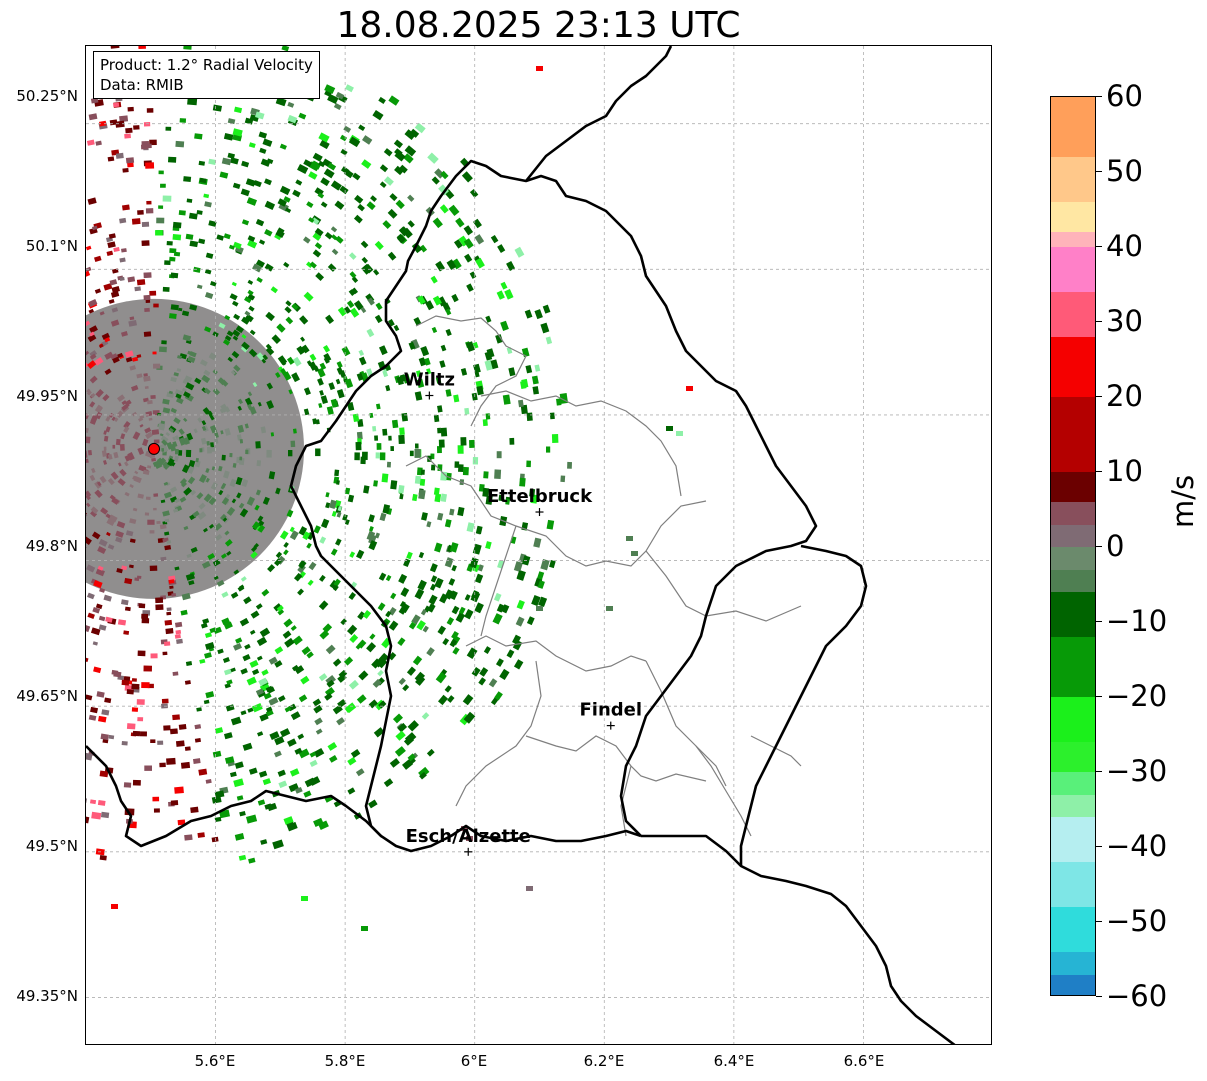  Describe the element at coordinates (523, 613) in the screenshot. I see `city-markers: Wiltz Ettelbruck Findel Esch/Alzette` at that location.